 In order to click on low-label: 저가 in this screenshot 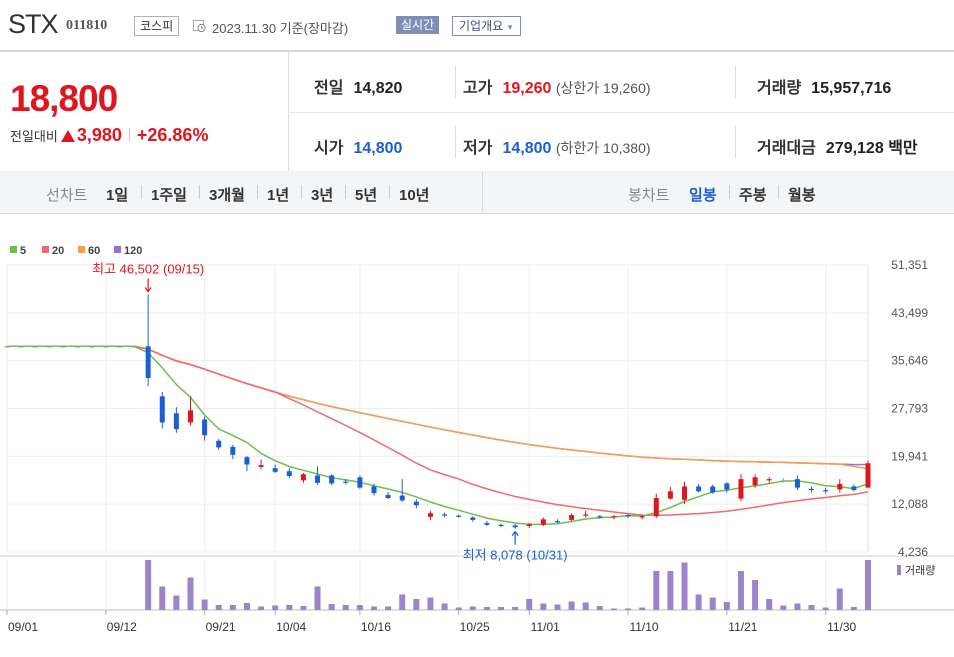, I will do `click(478, 148)`.